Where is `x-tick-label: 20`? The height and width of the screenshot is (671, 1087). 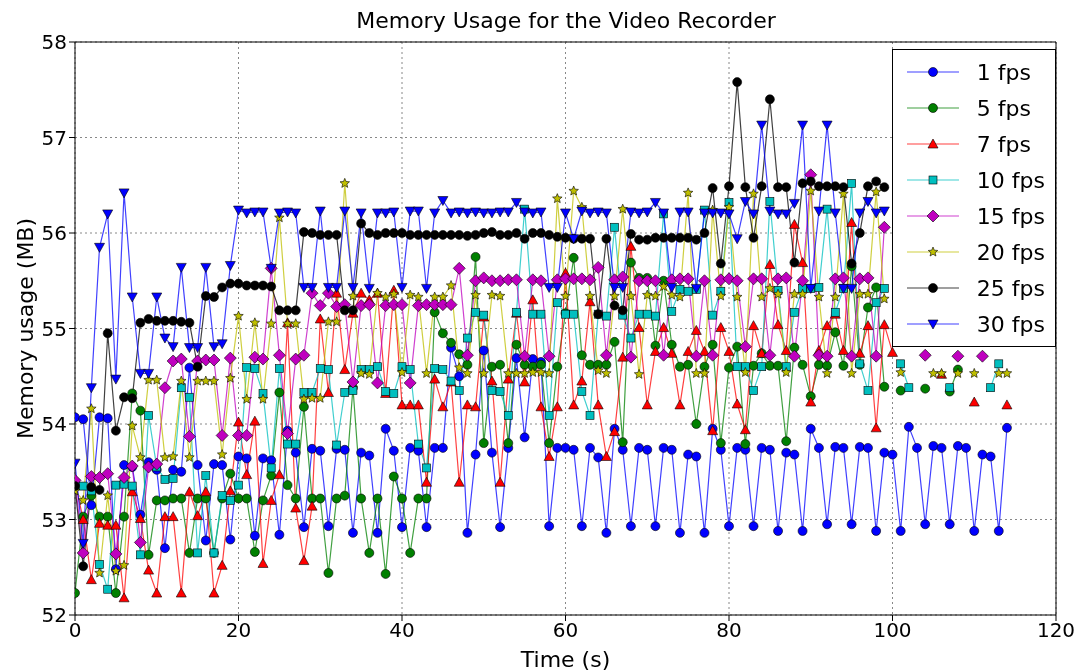
x-tick-label: 20 is located at coordinates (238, 630).